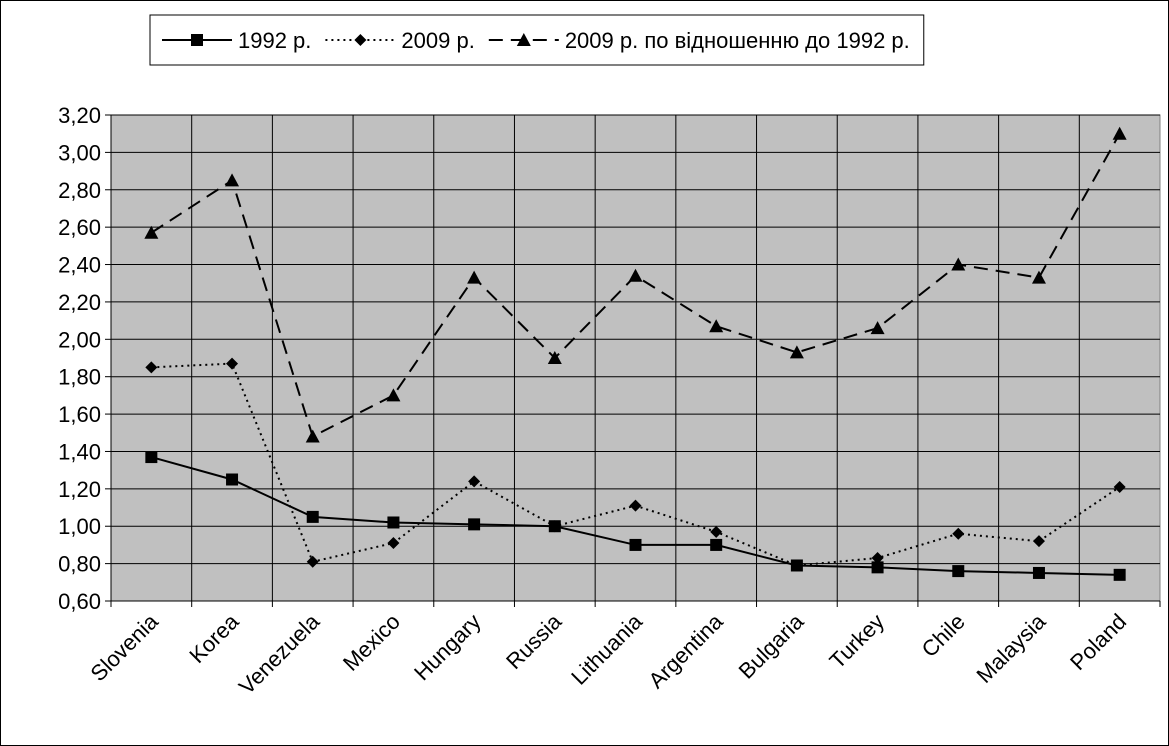 The image size is (1169, 746). Describe the element at coordinates (79, 451) in the screenshot. I see `y-tick-label: 1,40` at that location.